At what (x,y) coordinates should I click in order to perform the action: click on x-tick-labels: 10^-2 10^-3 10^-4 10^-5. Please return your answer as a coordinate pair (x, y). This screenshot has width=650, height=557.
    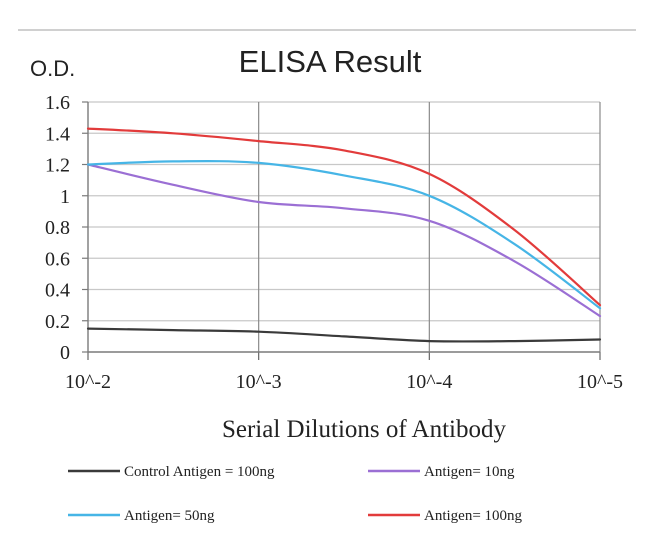
    Looking at the image, I should click on (344, 382).